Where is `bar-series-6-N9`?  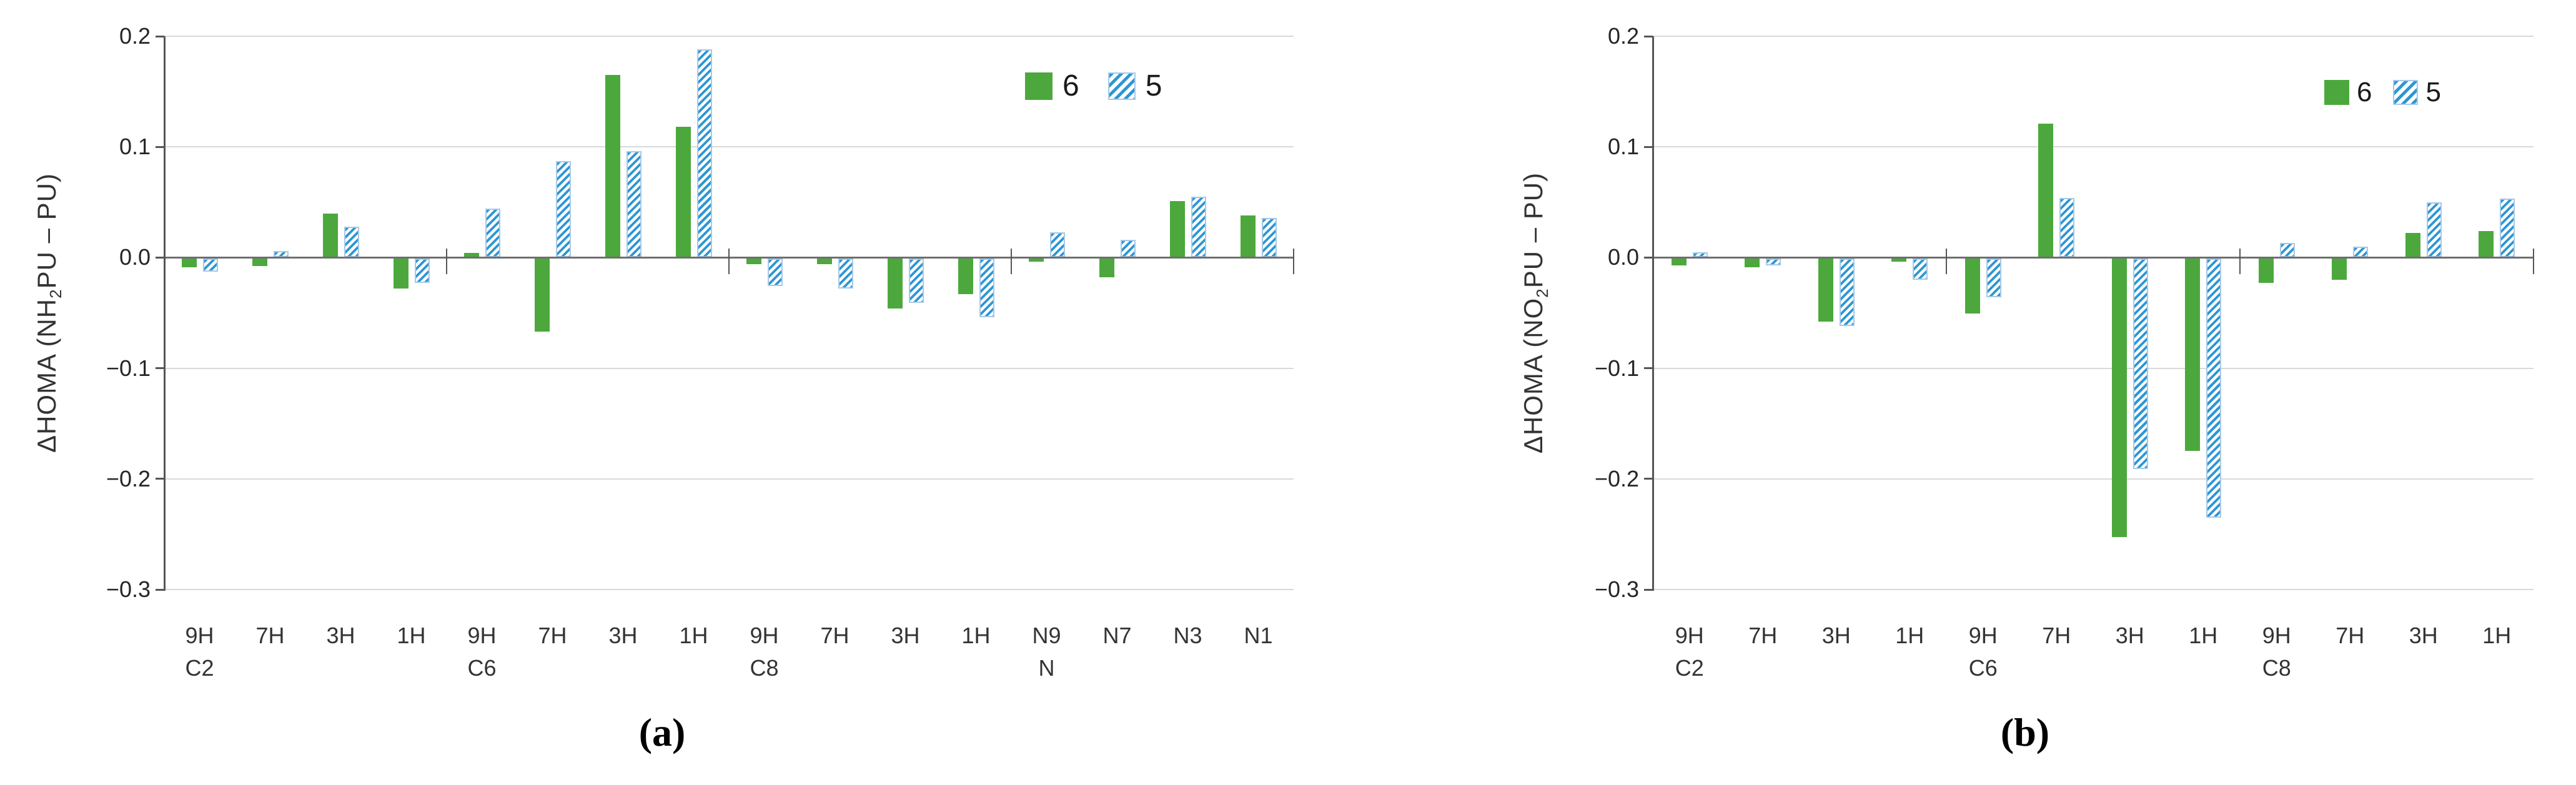 bar-series-6-N9 is located at coordinates (1036, 260).